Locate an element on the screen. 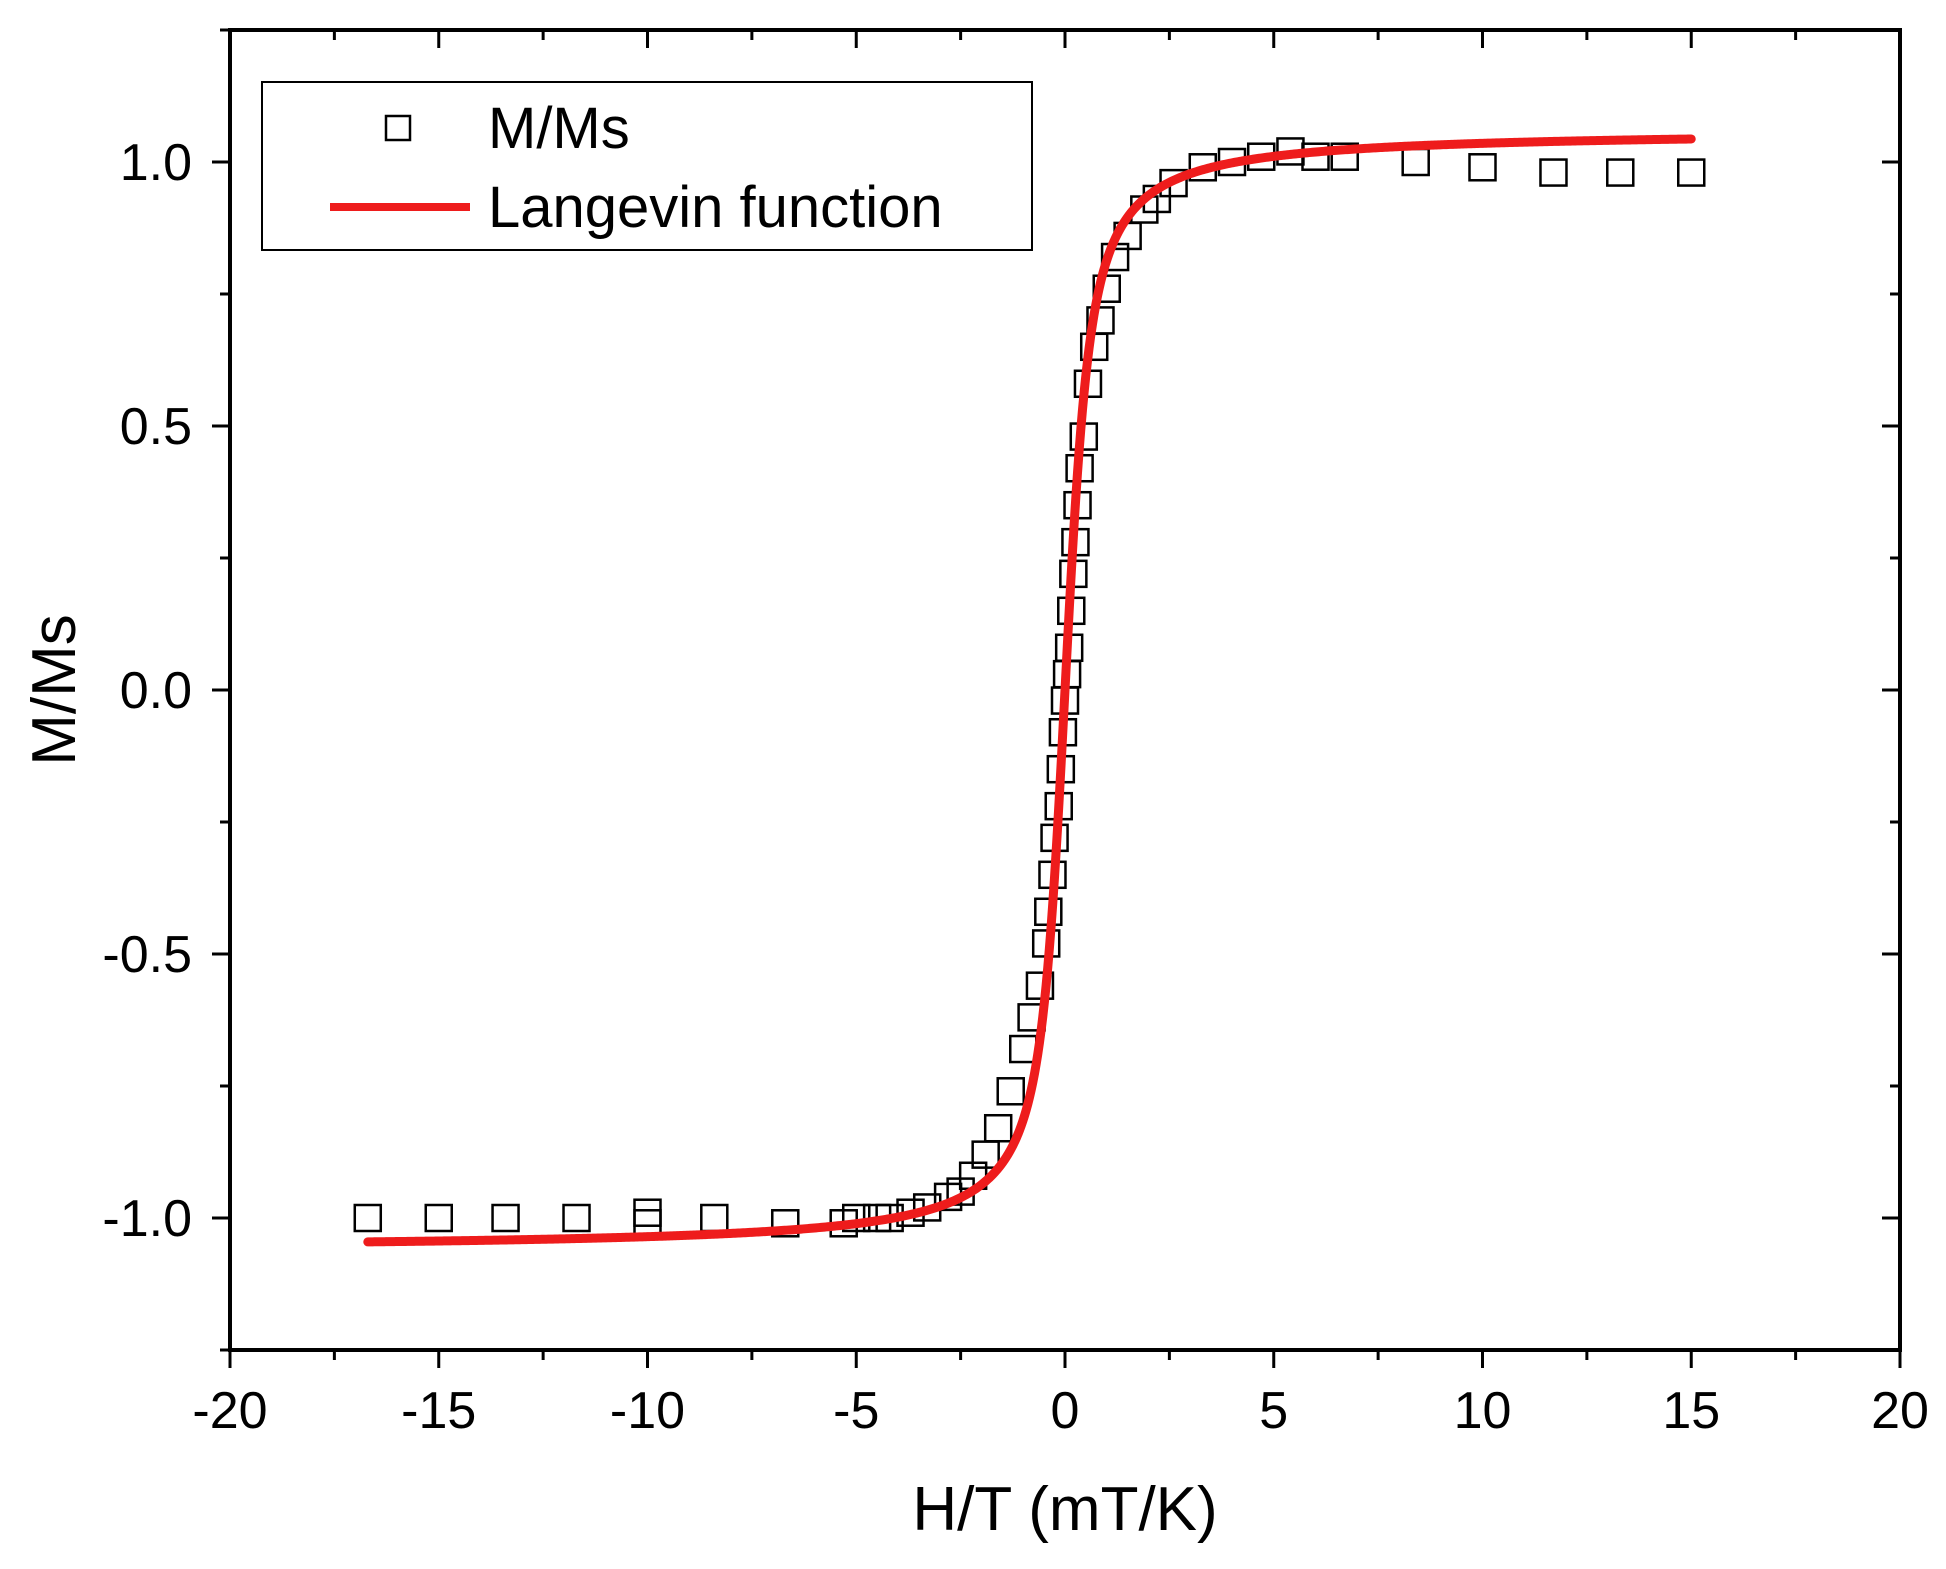 The image size is (1946, 1569). y-axis-tick-labels: -1.0 -0.5 0.0 0.5 1.0 is located at coordinates (147, 691).